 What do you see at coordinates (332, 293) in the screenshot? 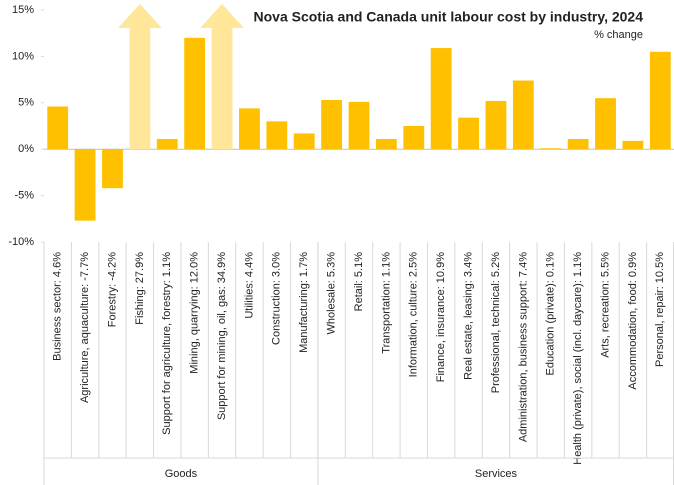
I see `x-tick-label: Wholesale: 5.3%` at bounding box center [332, 293].